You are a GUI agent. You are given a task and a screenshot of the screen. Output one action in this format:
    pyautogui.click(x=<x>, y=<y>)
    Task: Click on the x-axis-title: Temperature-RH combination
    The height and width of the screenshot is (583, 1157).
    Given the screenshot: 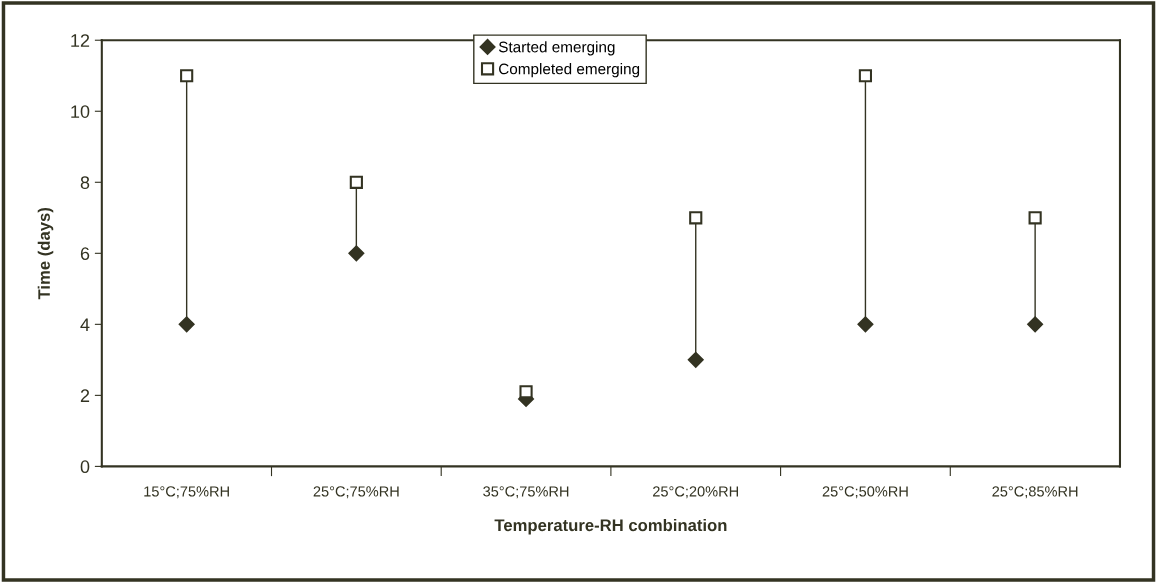 What is the action you would take?
    pyautogui.click(x=610, y=526)
    